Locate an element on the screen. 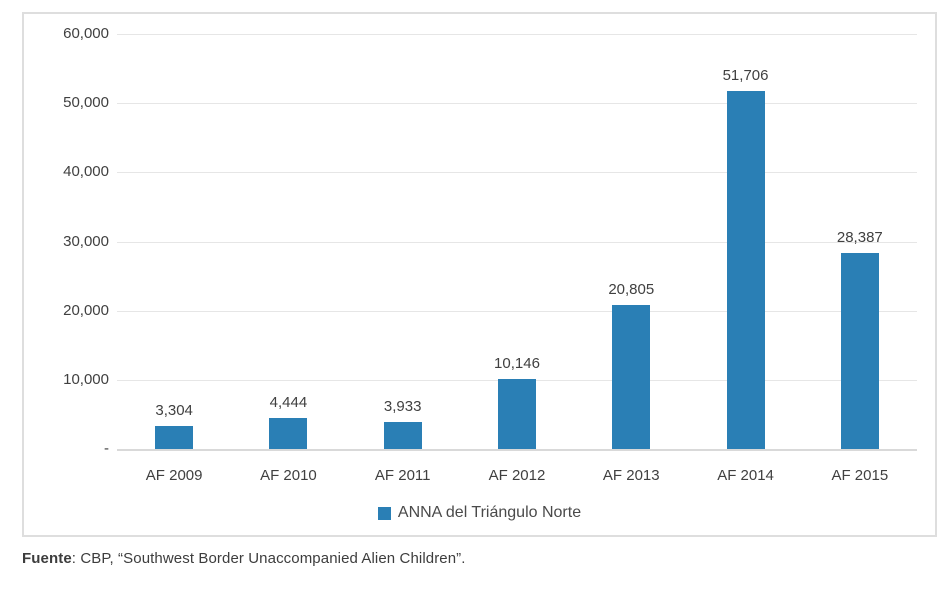  legend: ANNA del Triángulo Norte is located at coordinates (479, 513).